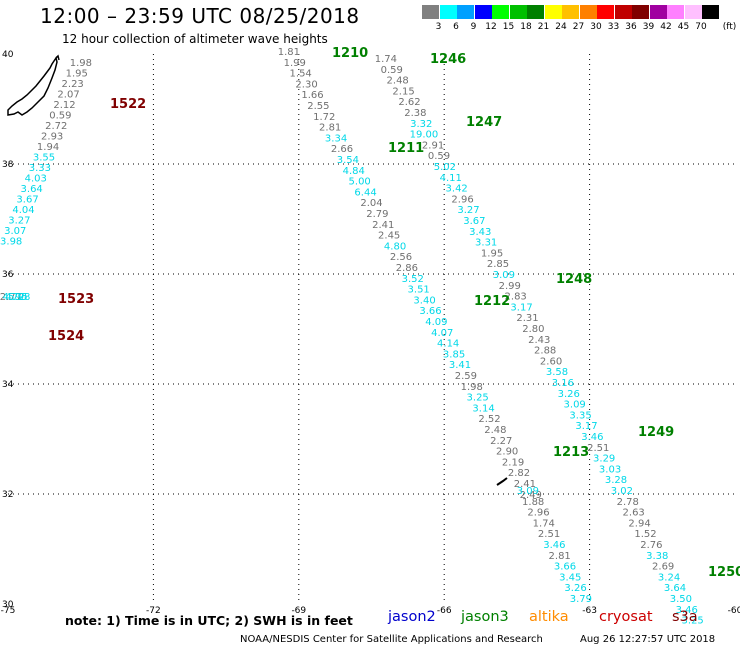 Image resolution: width=740 pixels, height=650 pixels. Describe the element at coordinates (11, 242) in the screenshot. I see `wave-height-value: 3.98` at that location.